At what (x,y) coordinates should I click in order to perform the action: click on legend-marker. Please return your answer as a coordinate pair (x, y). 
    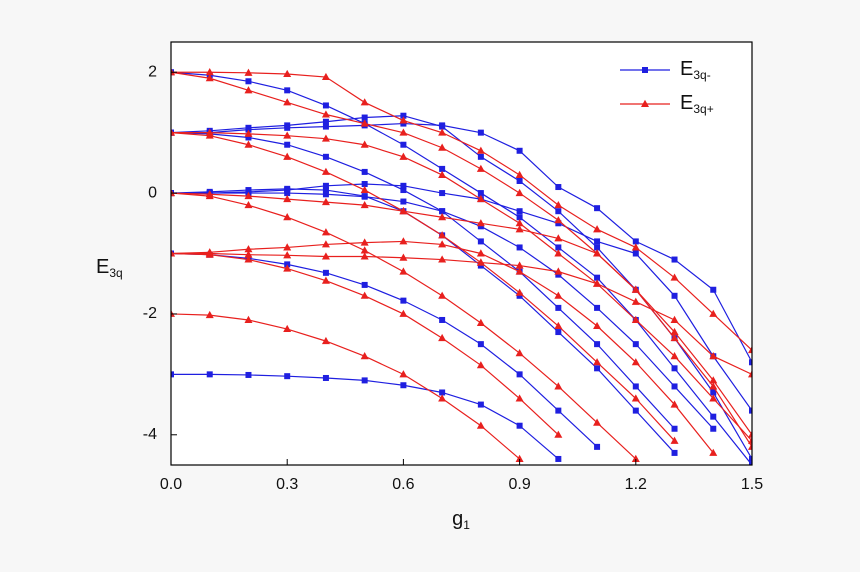
    Looking at the image, I should click on (645, 70).